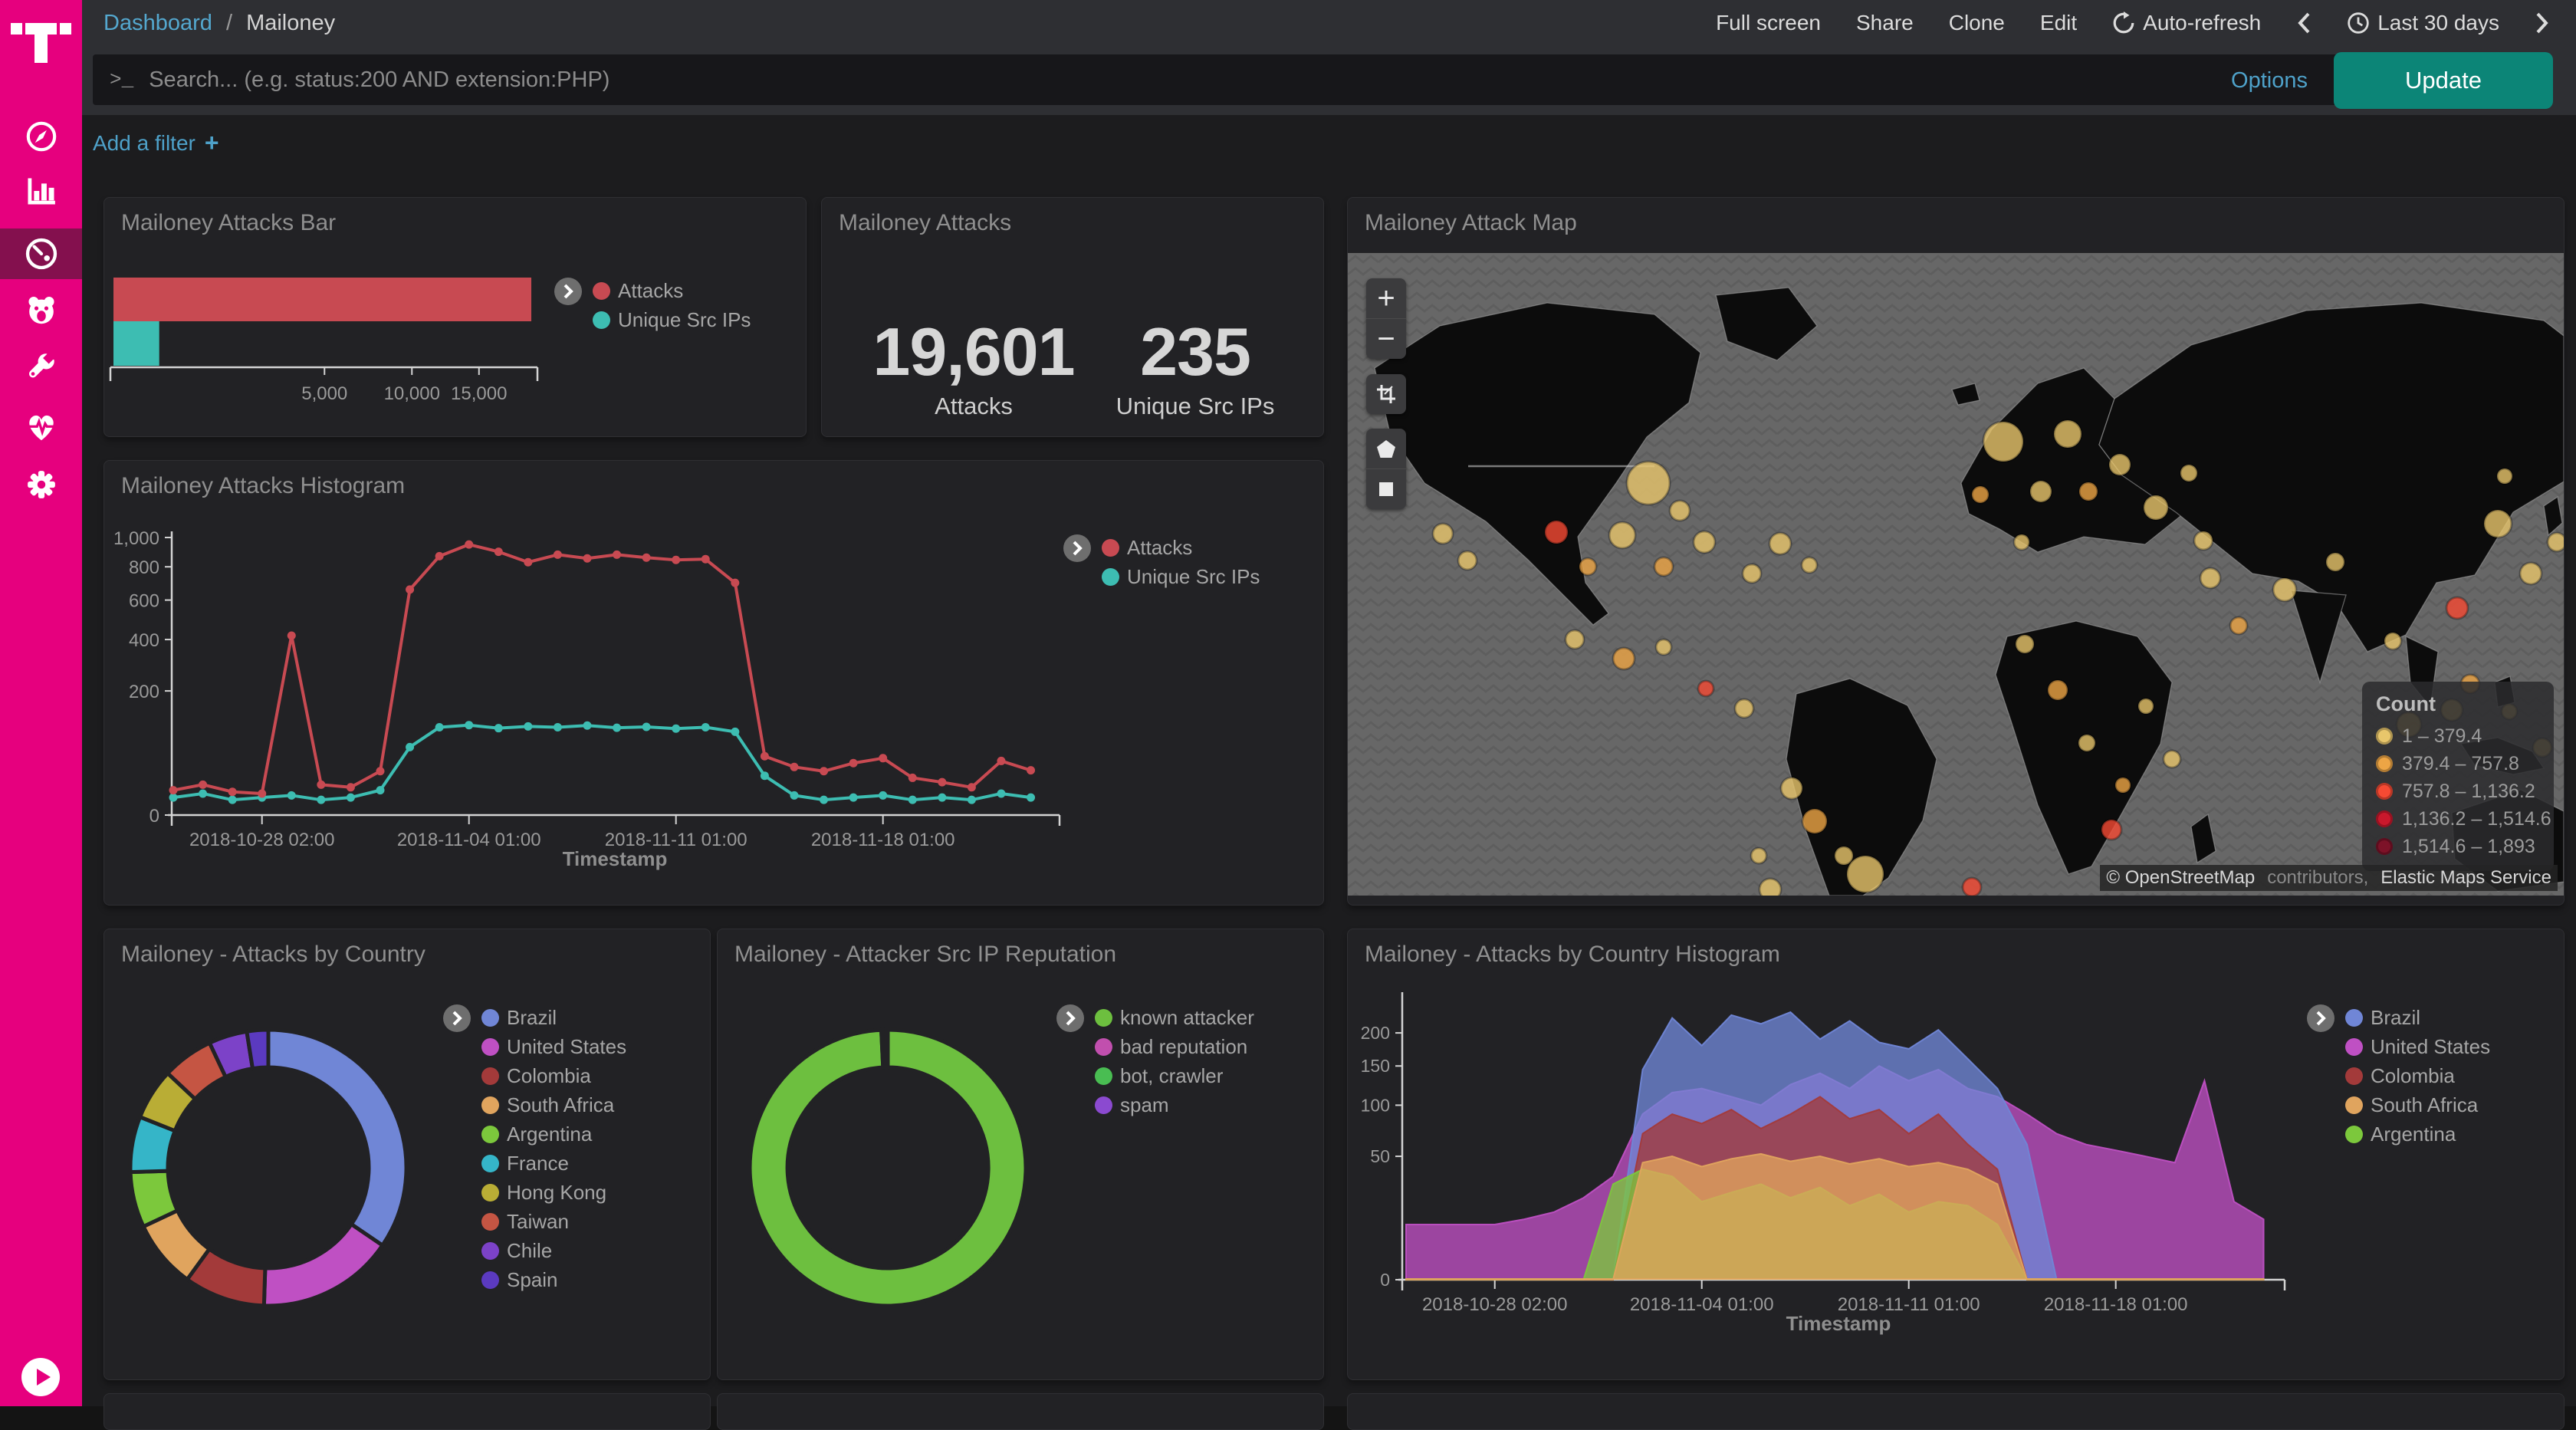 The width and height of the screenshot is (2576, 1430). I want to click on rectangle-tool-button, so click(1386, 488).